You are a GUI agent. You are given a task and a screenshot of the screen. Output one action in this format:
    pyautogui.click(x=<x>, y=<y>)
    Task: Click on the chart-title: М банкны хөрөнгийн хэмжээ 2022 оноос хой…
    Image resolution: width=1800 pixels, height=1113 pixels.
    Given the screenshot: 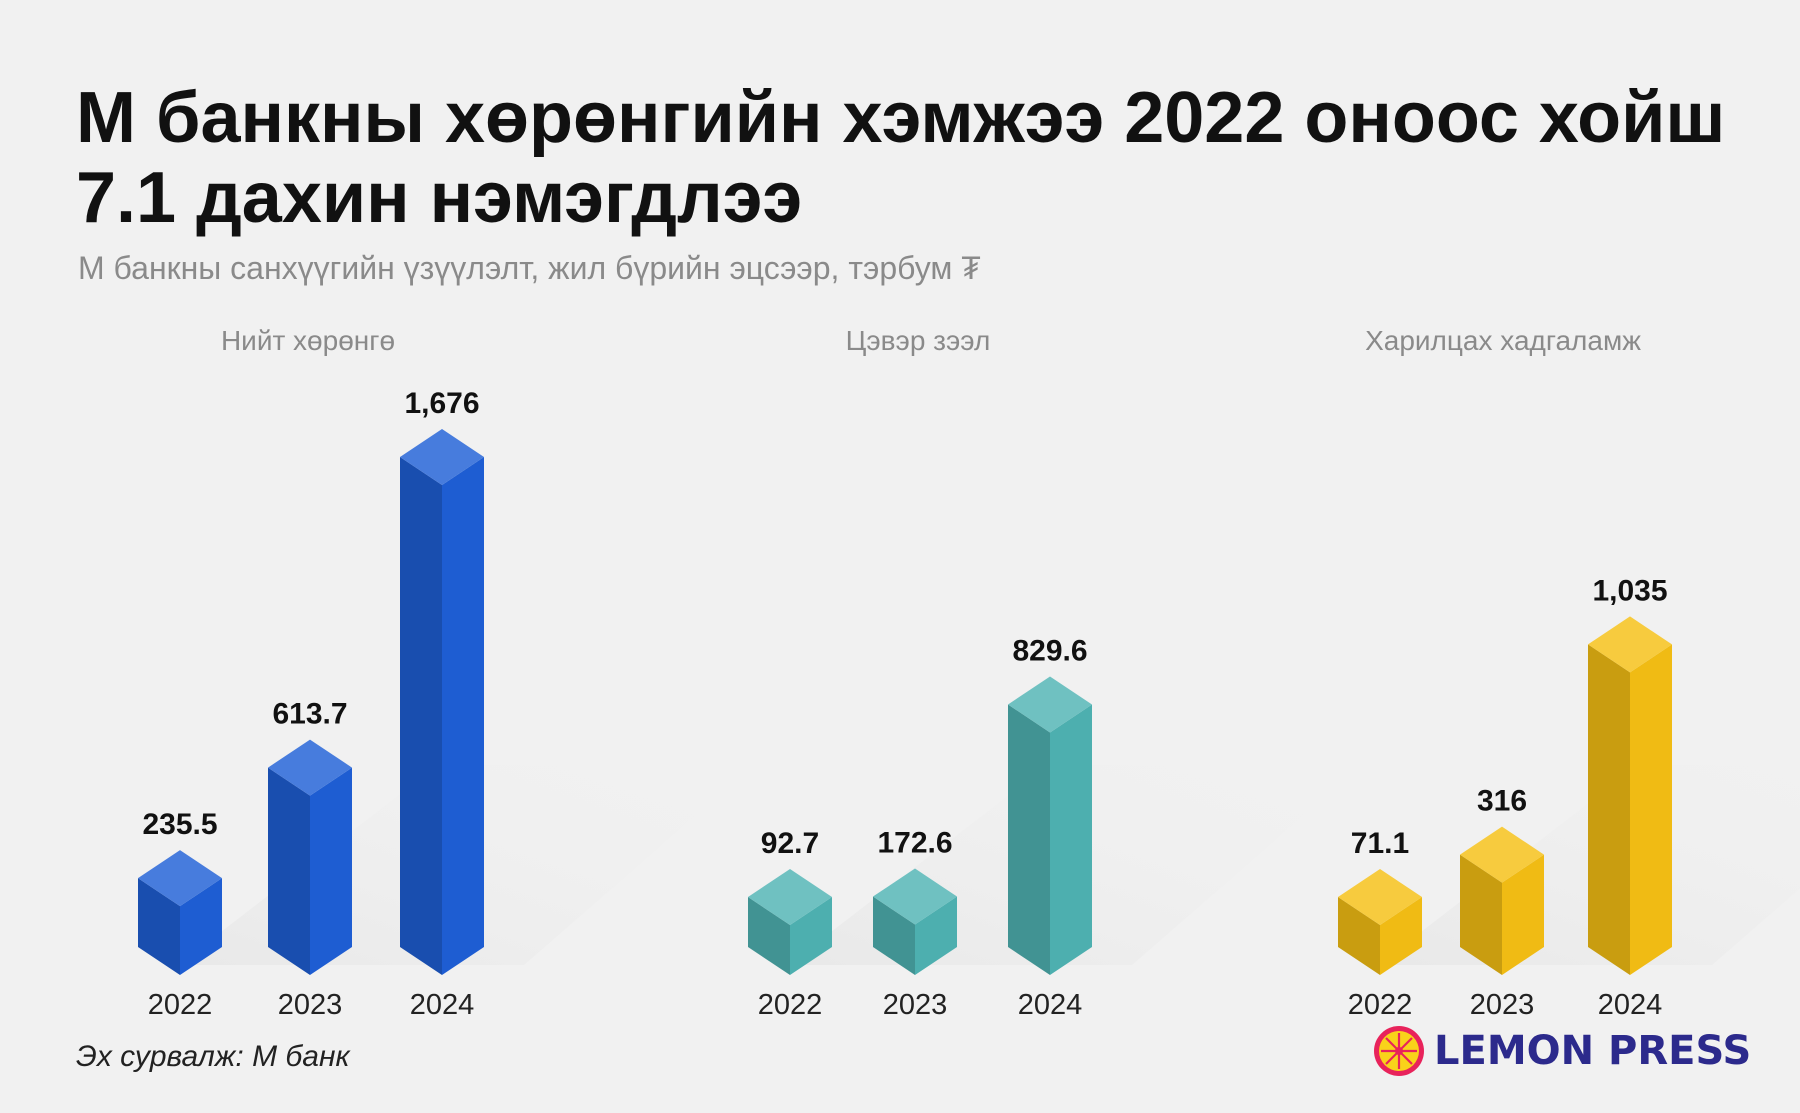 What is the action you would take?
    pyautogui.click(x=901, y=158)
    